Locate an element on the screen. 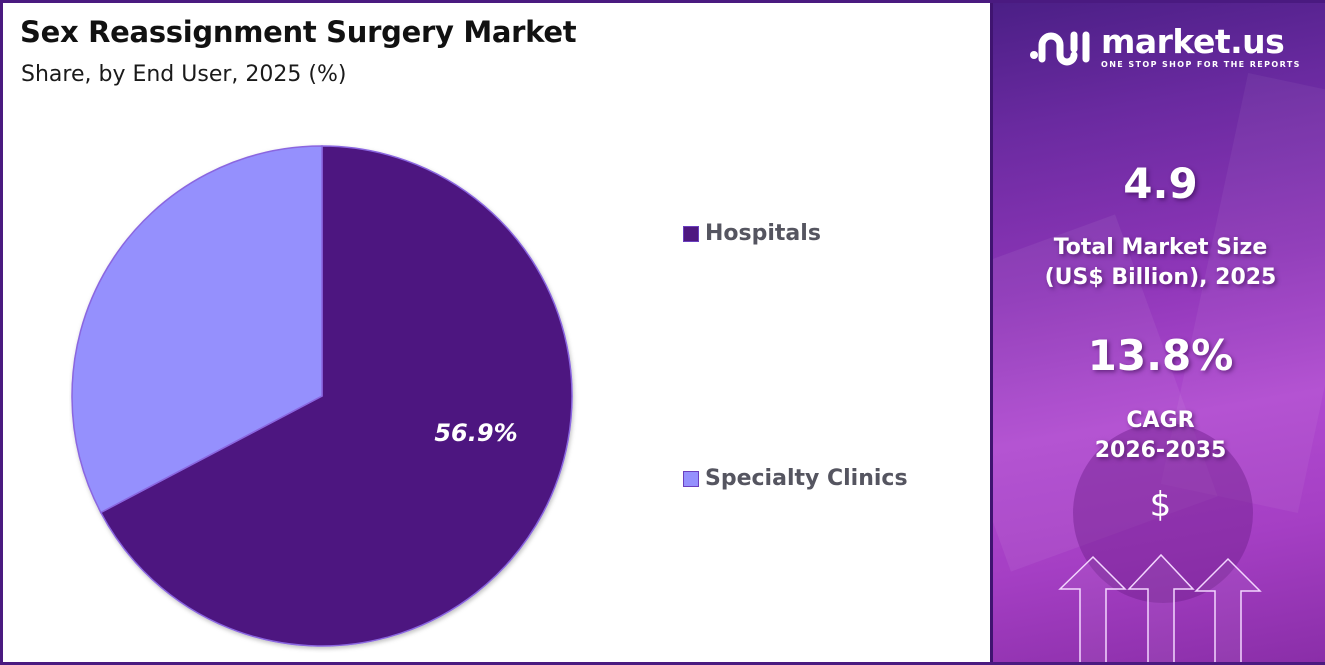 Image resolution: width=1325 pixels, height=665 pixels. market-size-value: 4.9 is located at coordinates (1160, 183).